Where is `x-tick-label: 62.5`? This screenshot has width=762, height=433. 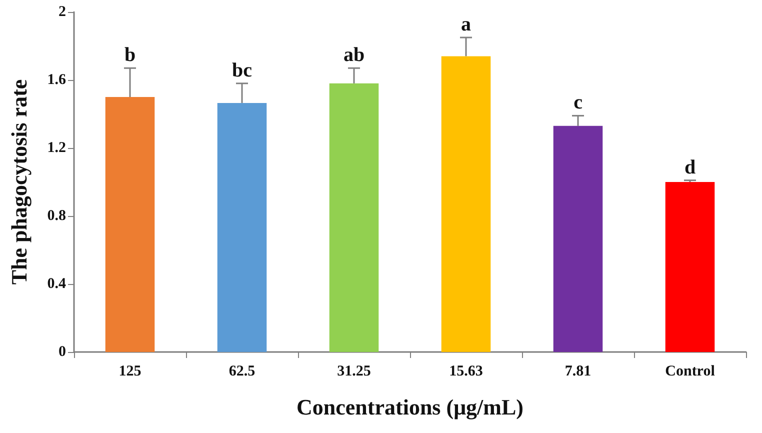
x-tick-label: 62.5 is located at coordinates (242, 372).